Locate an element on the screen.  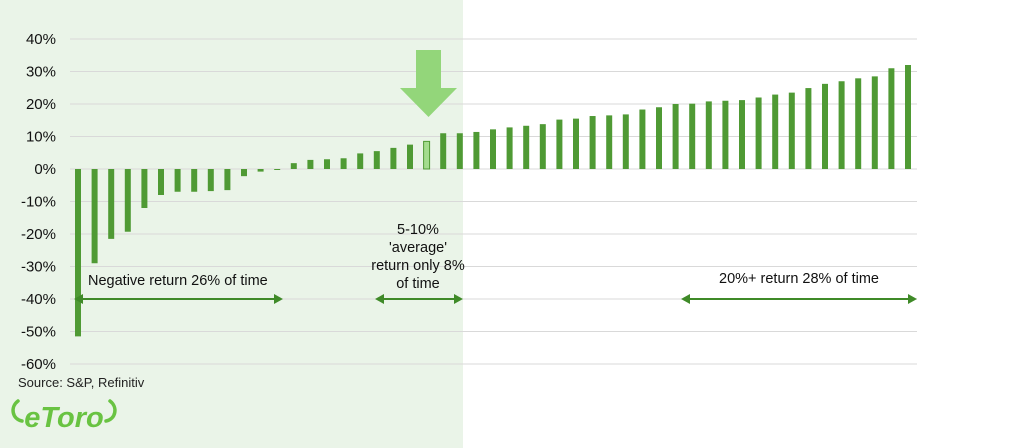
etoro-logo: eToro is located at coordinates (64, 416).